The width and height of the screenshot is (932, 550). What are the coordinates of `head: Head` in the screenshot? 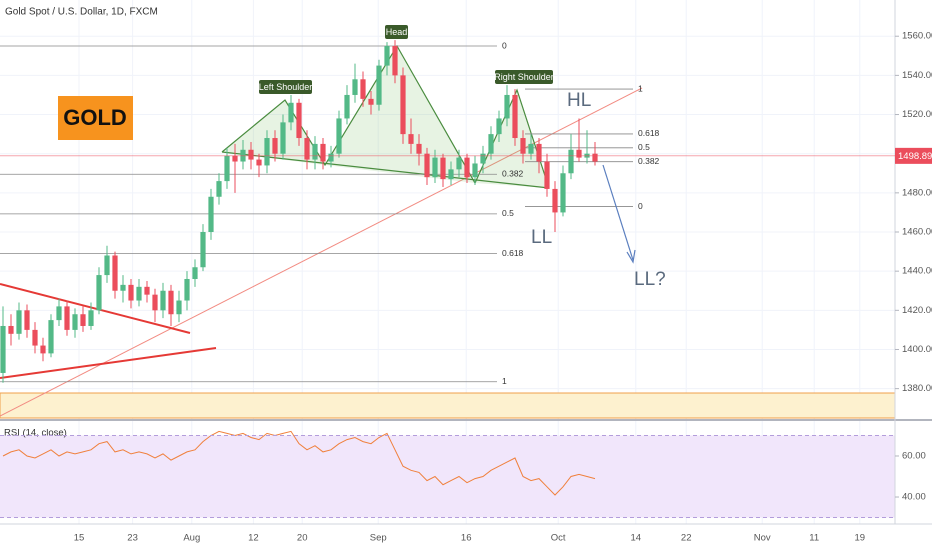 It's located at (397, 32).